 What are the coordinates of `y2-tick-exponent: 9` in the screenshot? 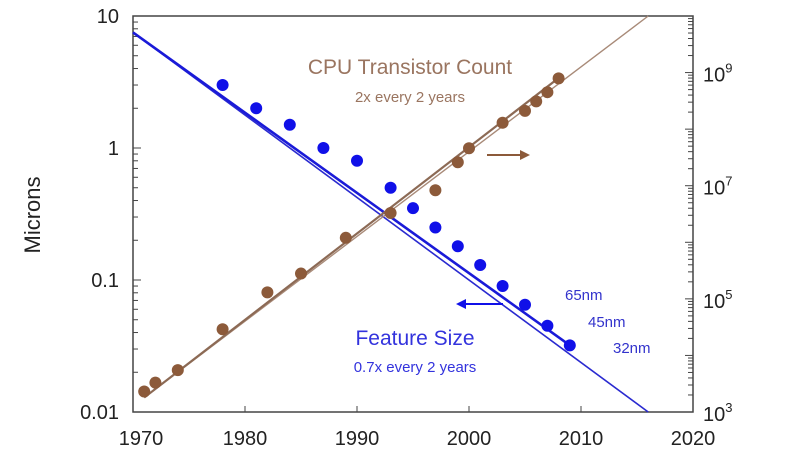 It's located at (728, 68).